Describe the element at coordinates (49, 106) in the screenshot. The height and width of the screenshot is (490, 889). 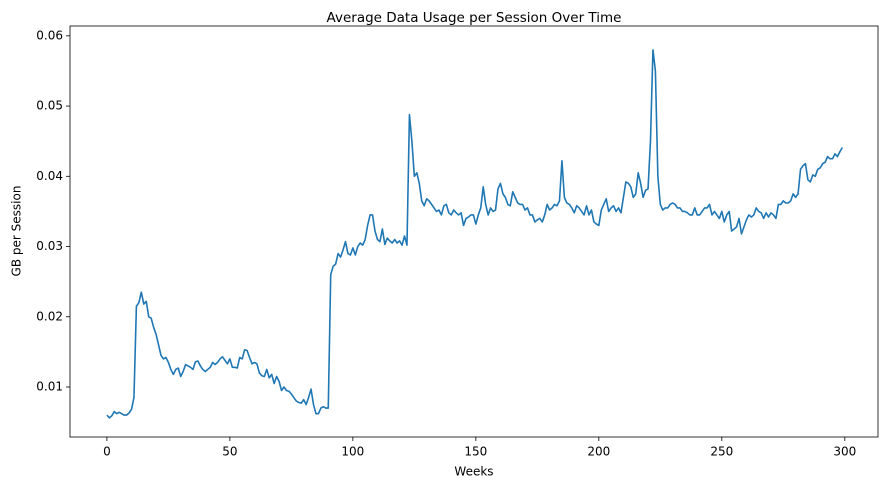
I see `y-tick-label: 0.05` at that location.